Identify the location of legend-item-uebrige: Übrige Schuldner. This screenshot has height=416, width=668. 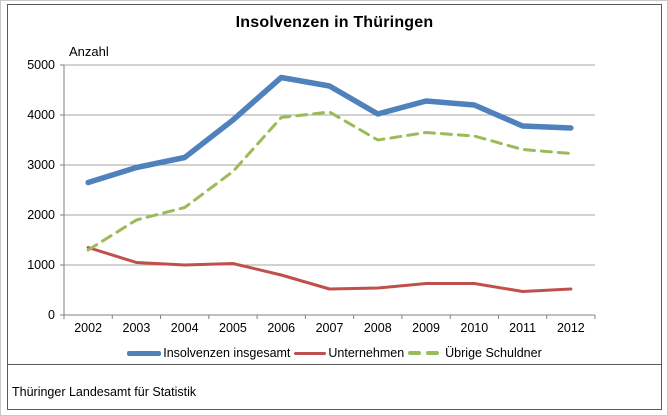
(475, 353).